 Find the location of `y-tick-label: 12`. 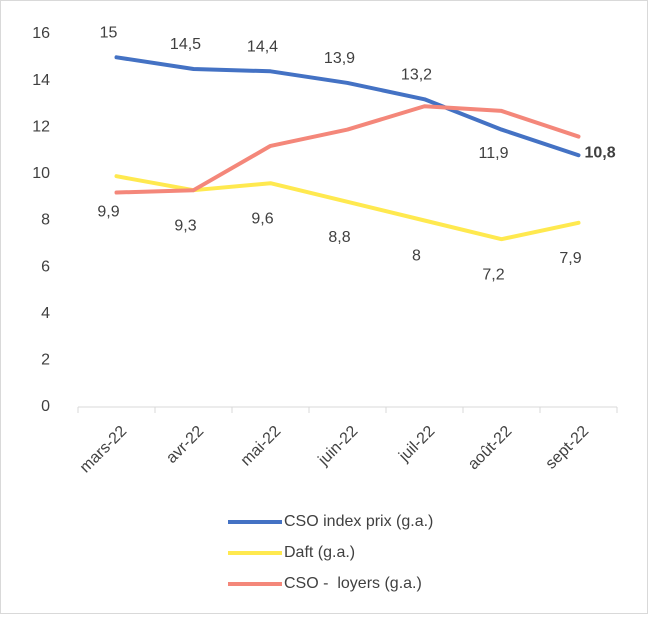

y-tick-label: 12 is located at coordinates (41, 126).